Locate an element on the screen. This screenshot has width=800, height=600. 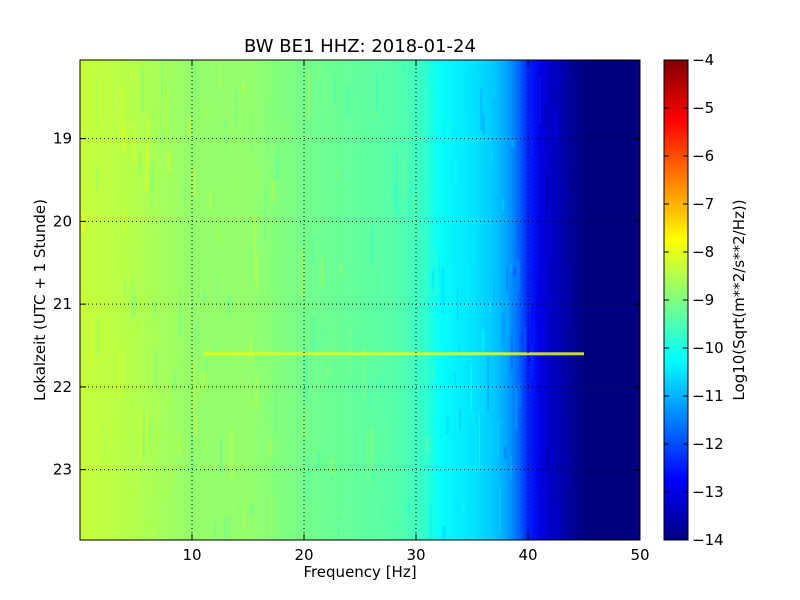
colorbar-label: Log10(Sqrt(m**2/s**2/Hz)) is located at coordinates (739, 299).